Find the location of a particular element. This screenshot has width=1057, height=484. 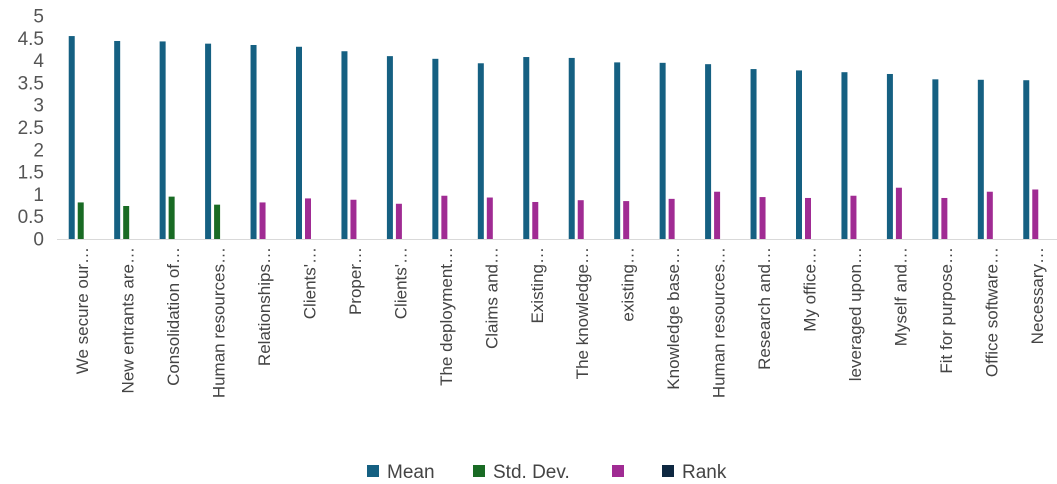

y-tick-label: 1 is located at coordinates (38, 195).